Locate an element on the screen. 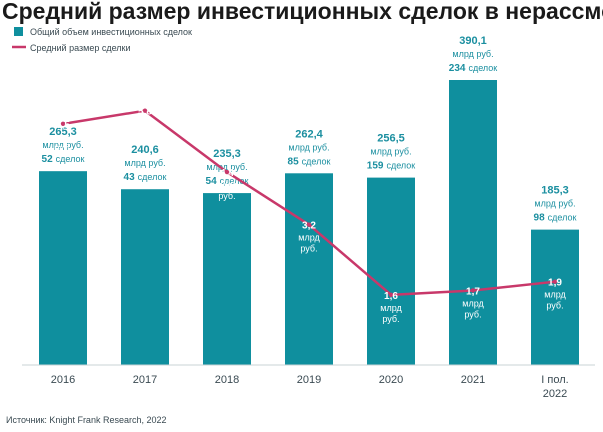 The image size is (603, 432). bar-deals-label: 85 сделок is located at coordinates (309, 161).